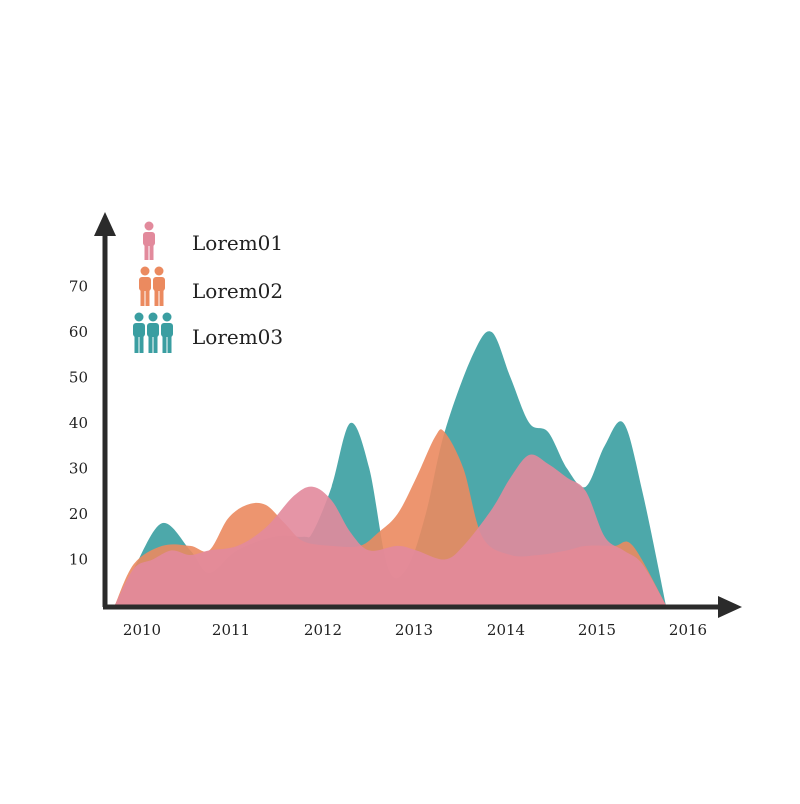  I want to click on y-tick-label: 70, so click(78, 287).